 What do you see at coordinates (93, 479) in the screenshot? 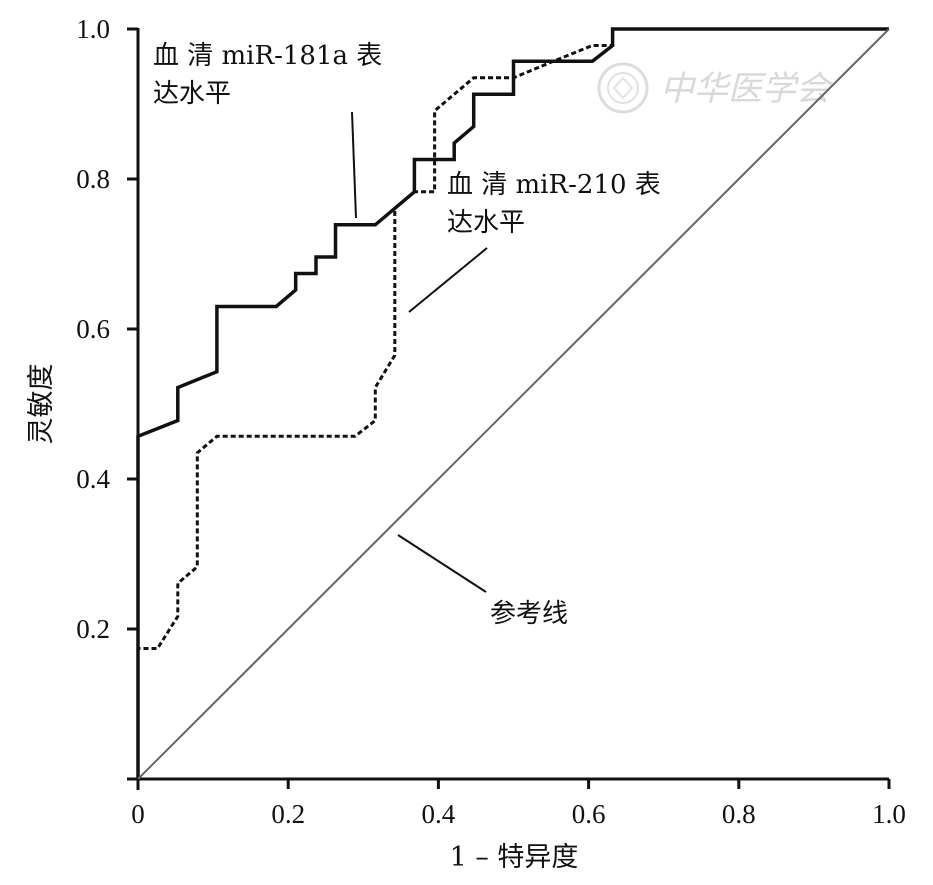
I see `y-tick-label: 0.4` at bounding box center [93, 479].